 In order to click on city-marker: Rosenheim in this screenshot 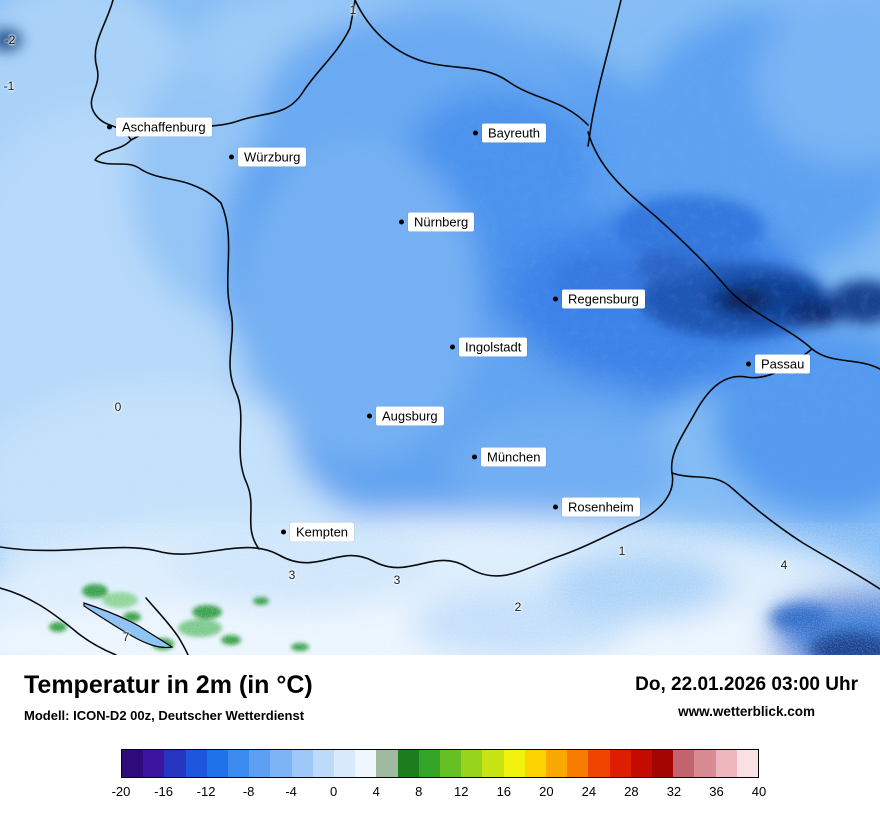, I will do `click(596, 507)`.